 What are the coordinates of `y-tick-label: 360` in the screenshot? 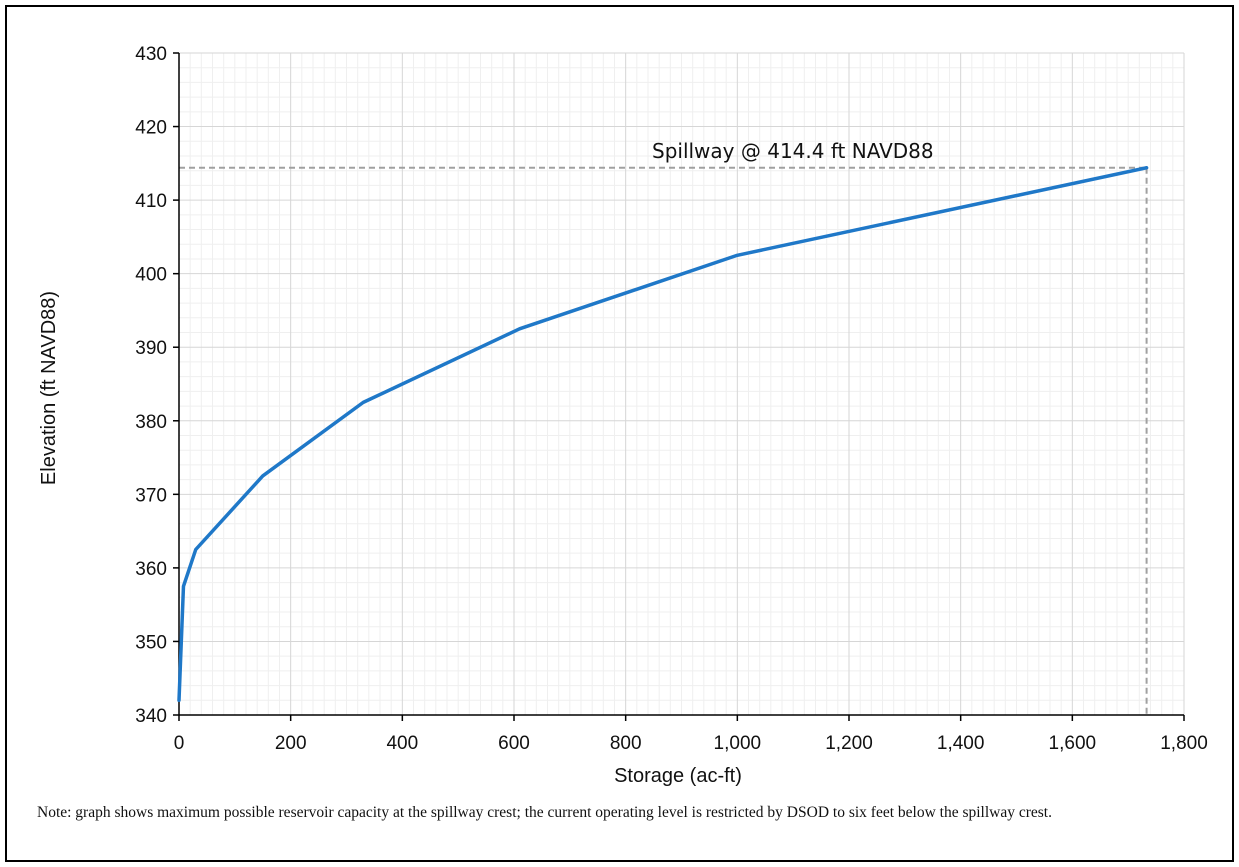 It's located at (151, 569).